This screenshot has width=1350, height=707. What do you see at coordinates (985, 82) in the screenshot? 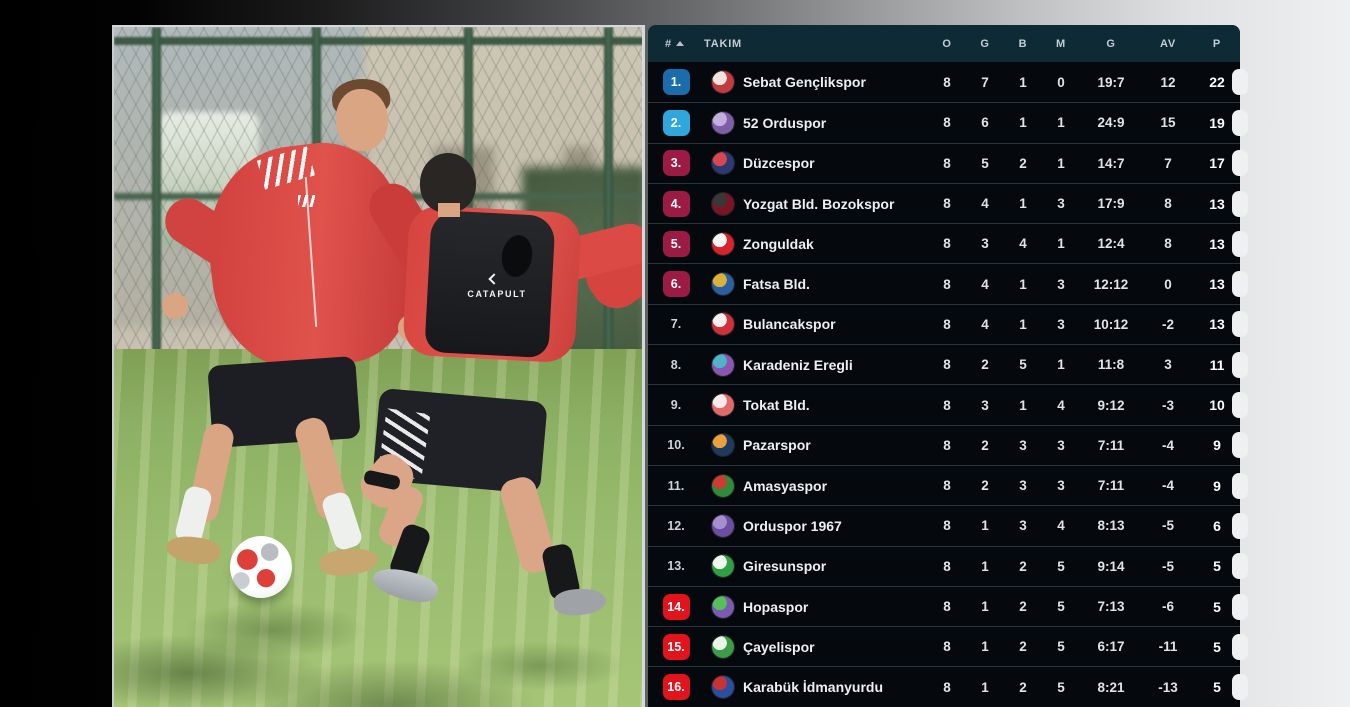
I see `stat-wins: 7` at bounding box center [985, 82].